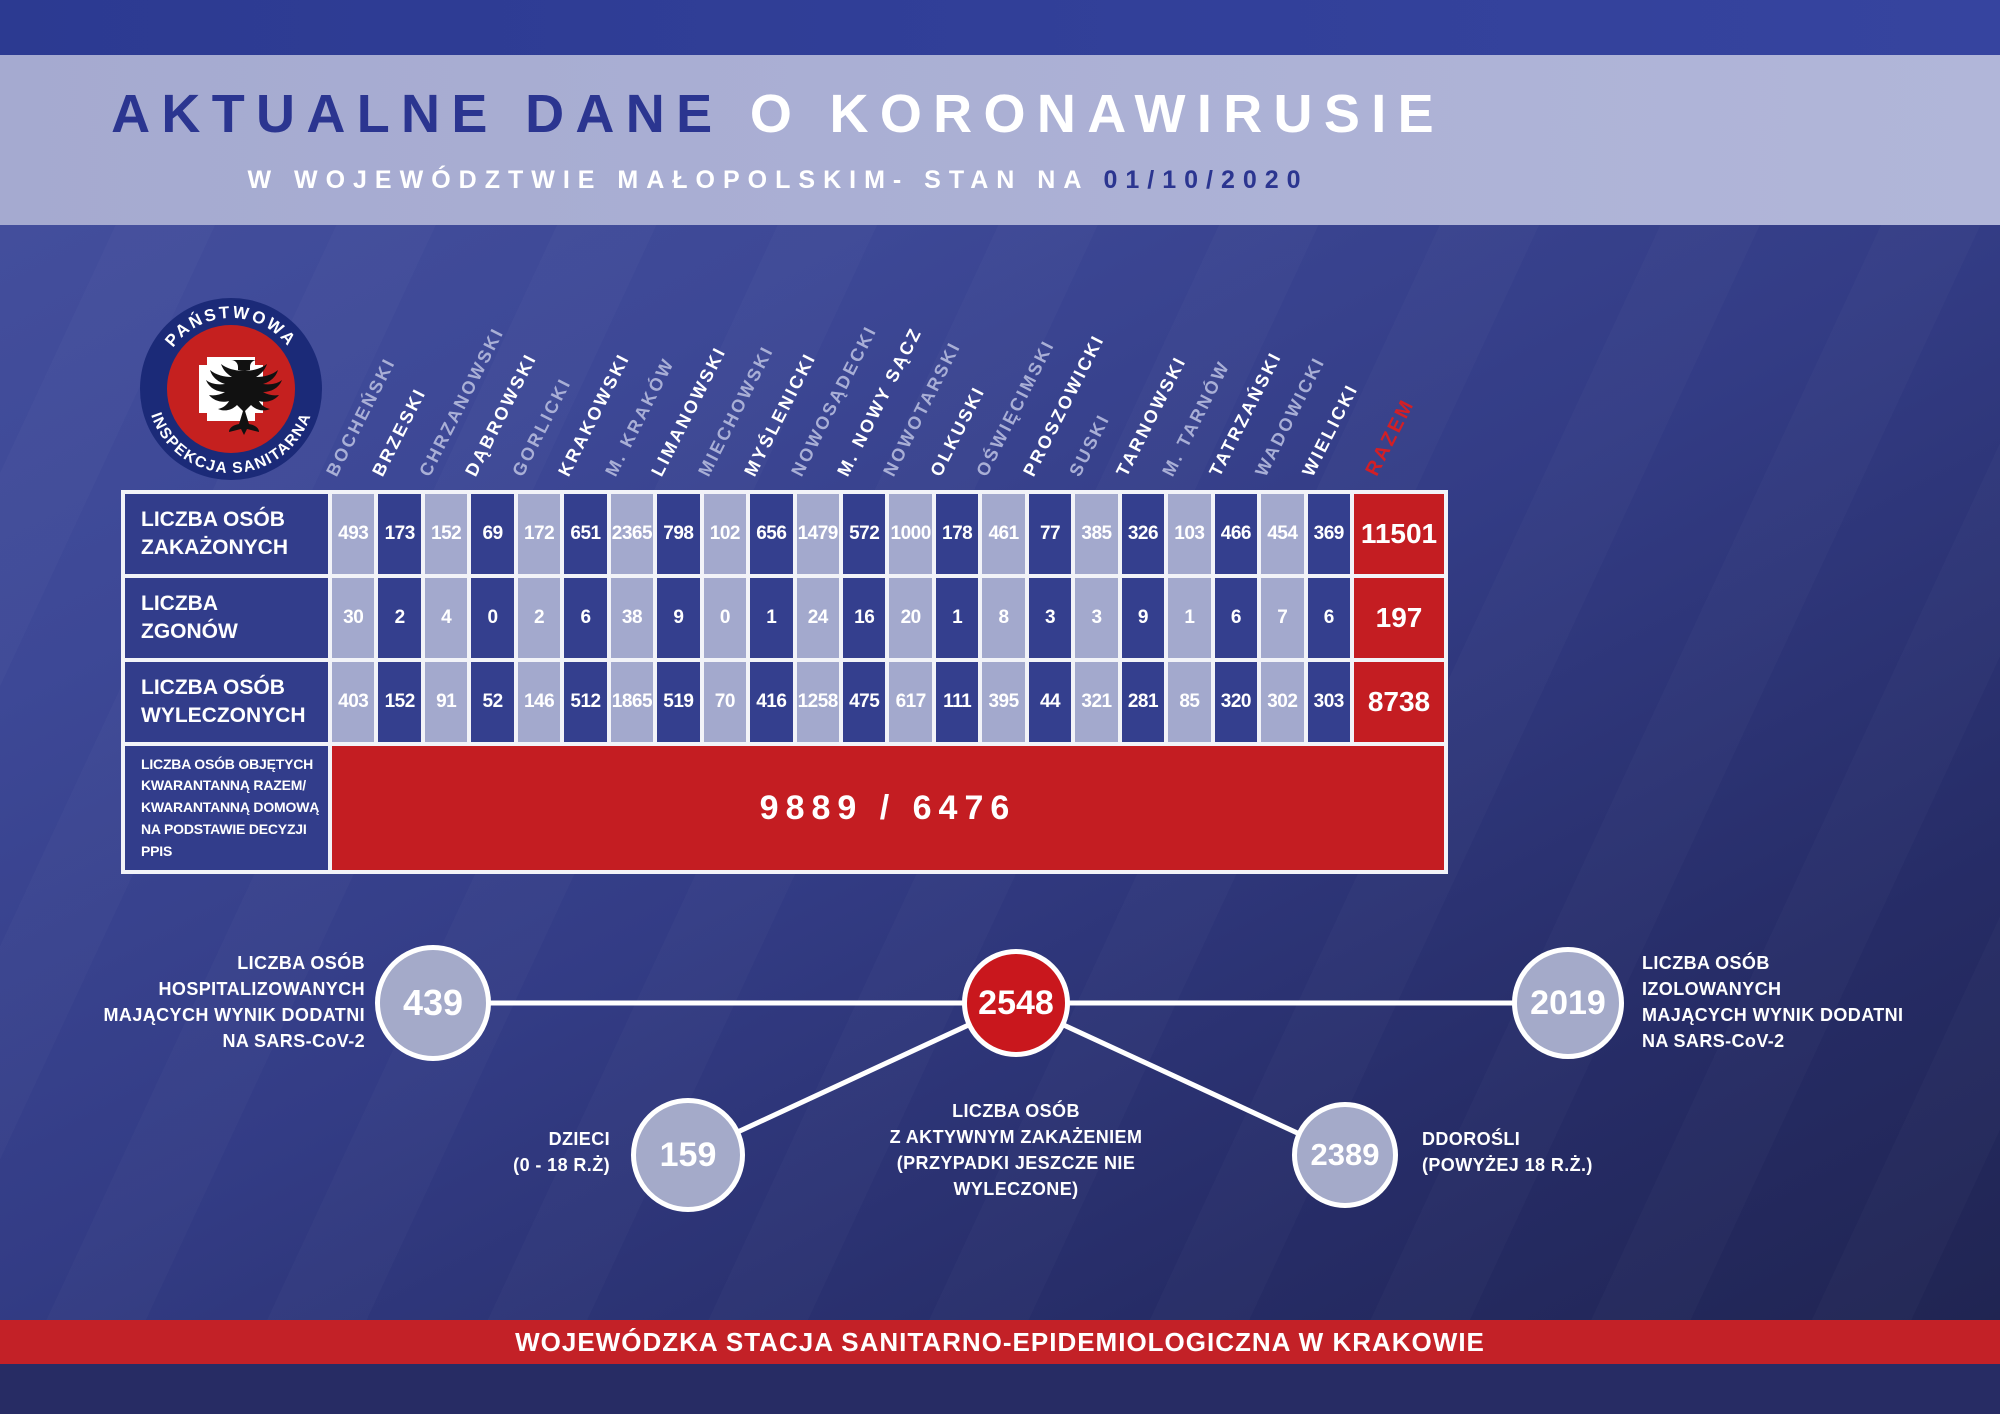 This screenshot has width=2000, height=1414. I want to click on table-cell: 111, so click(957, 702).